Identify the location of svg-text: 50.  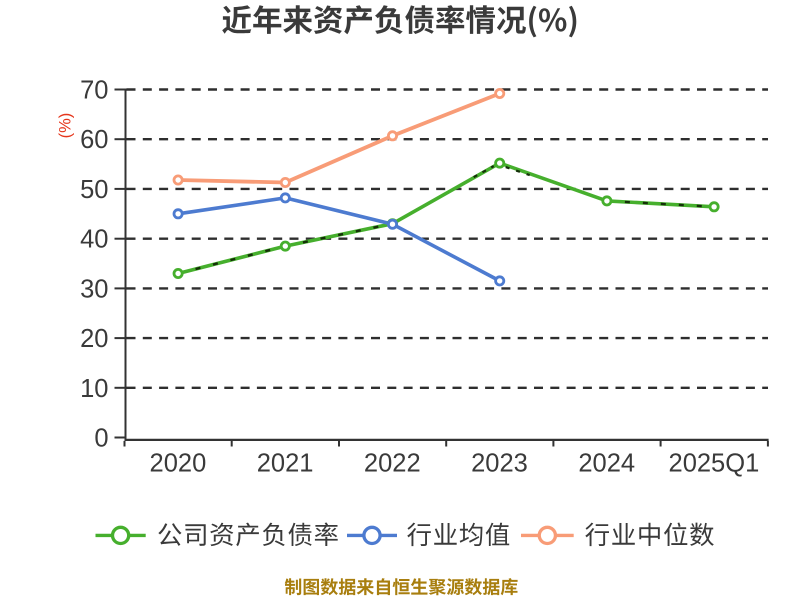
(94, 190).